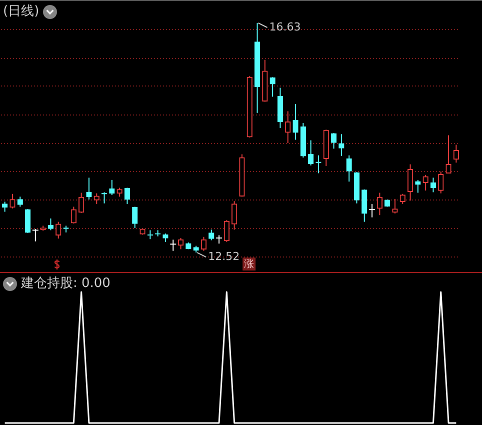  I want to click on chart-title: (日线), so click(21, 11).